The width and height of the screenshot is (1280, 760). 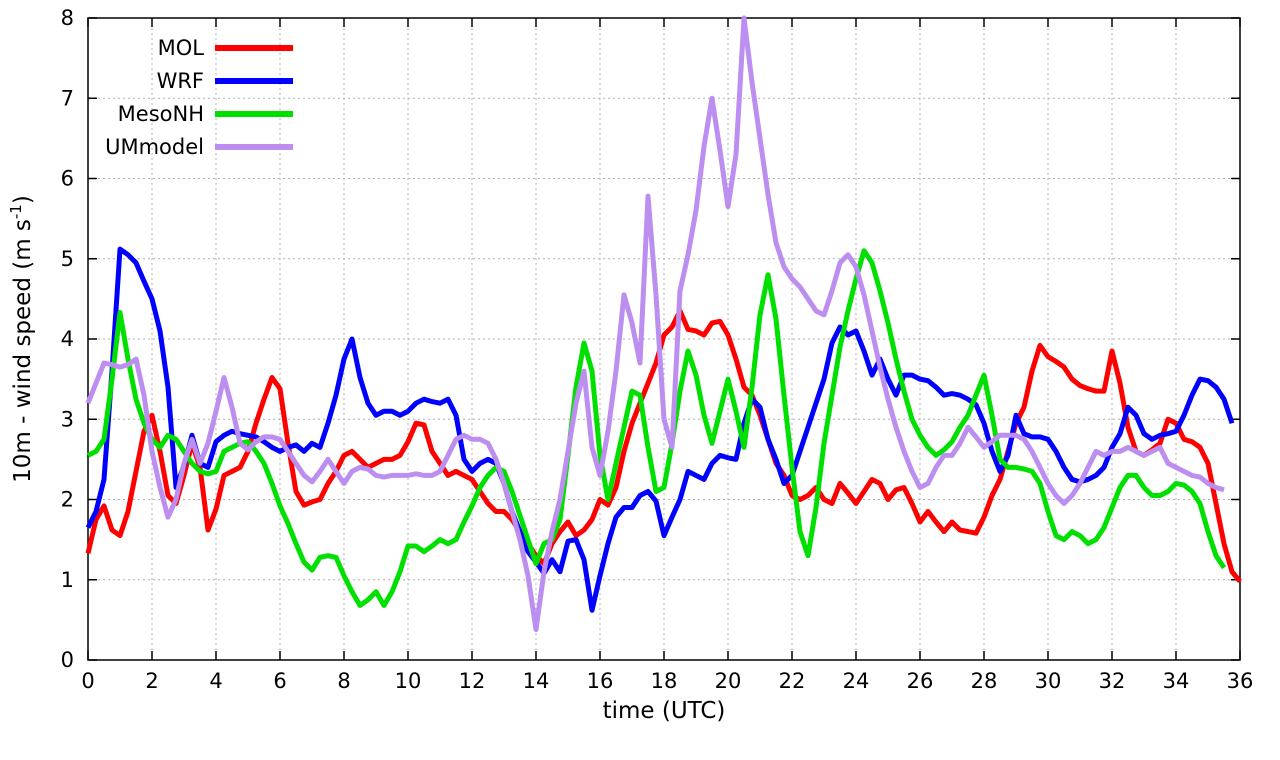 I want to click on x-axis-title: time (UTC), so click(x=664, y=711).